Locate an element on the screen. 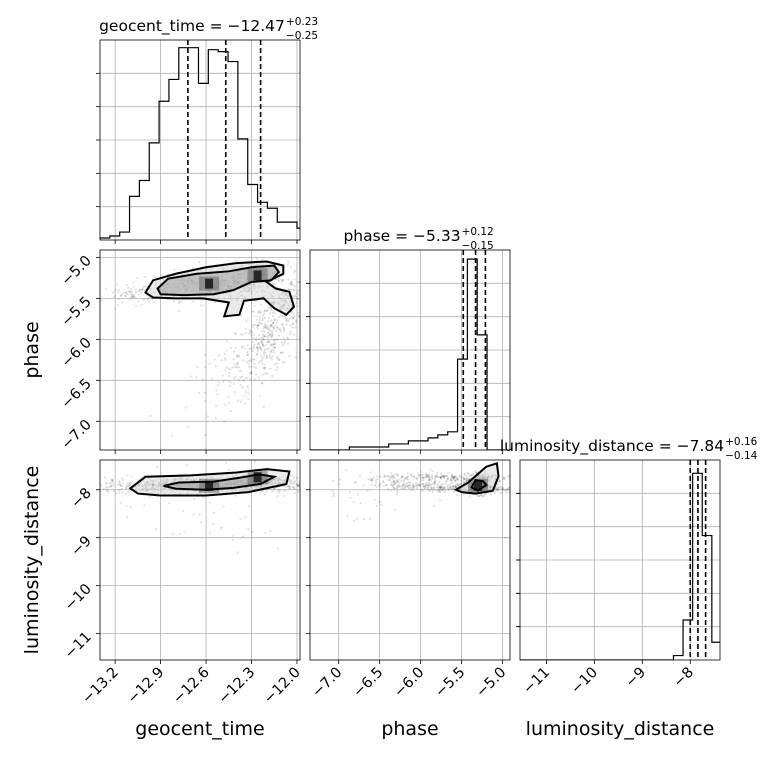 The height and width of the screenshot is (760, 760). density-halo is located at coordinates (257, 477).